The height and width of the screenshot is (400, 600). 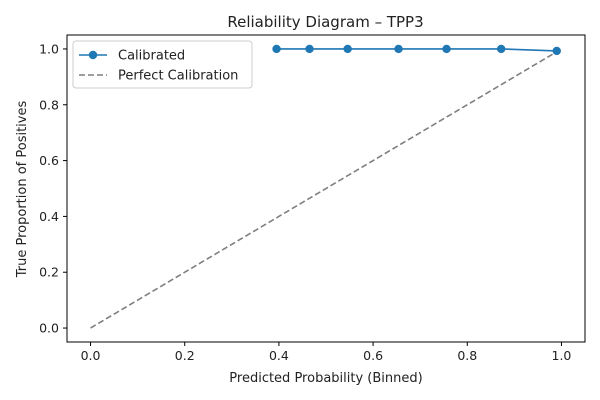 What do you see at coordinates (49, 160) in the screenshot?
I see `y-tick-label: 0.6` at bounding box center [49, 160].